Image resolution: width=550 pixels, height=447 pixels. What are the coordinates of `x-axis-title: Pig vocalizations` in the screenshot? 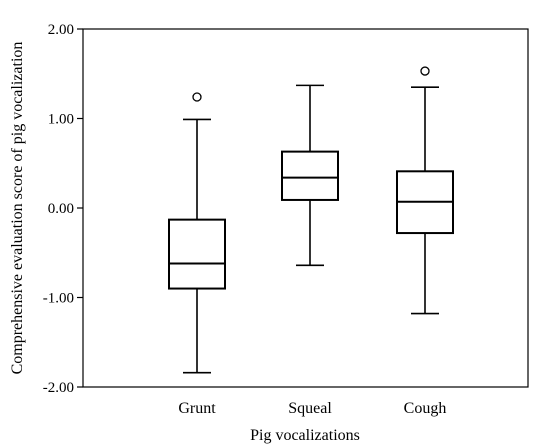 It's located at (305, 435).